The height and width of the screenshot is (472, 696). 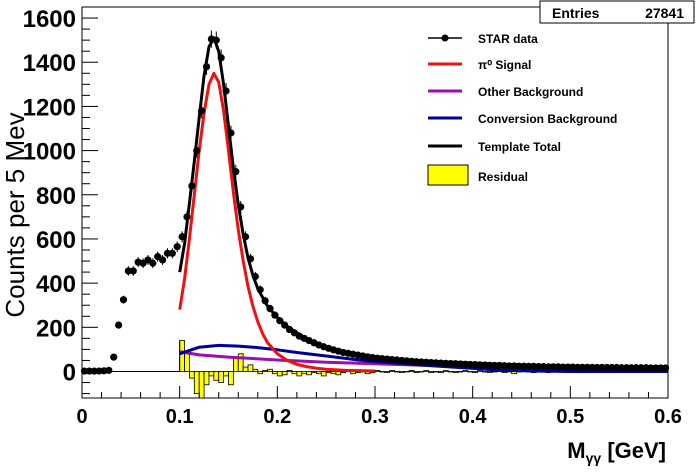 I want to click on legend-label: Residual, so click(x=503, y=177).